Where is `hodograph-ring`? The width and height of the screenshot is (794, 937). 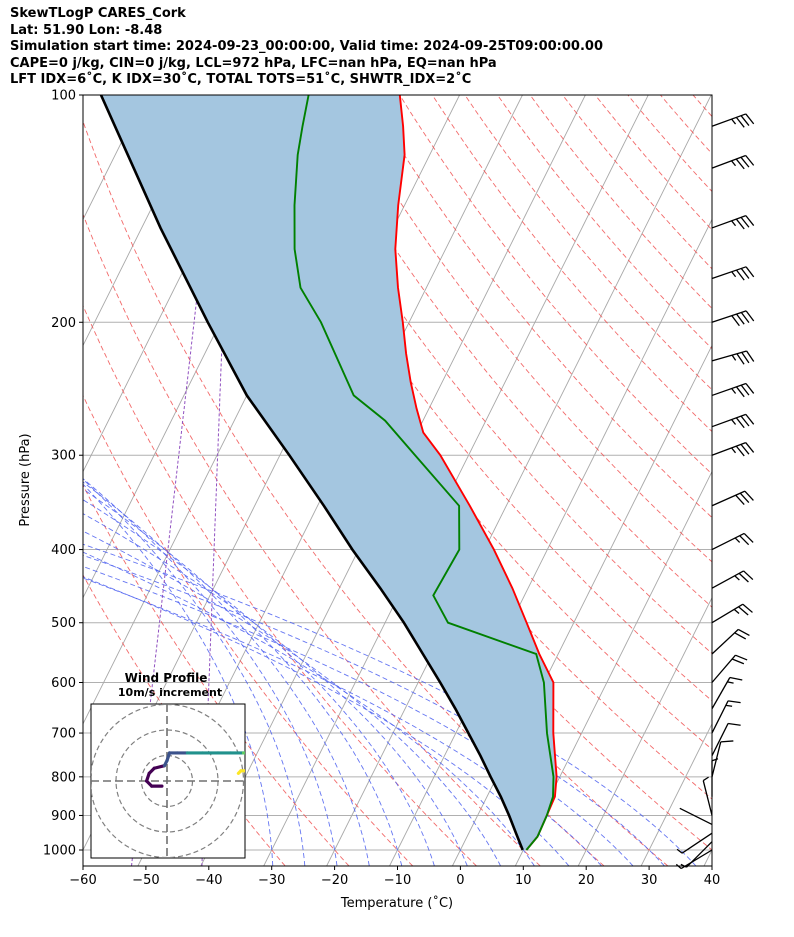 hodograph-ring is located at coordinates (168, 781).